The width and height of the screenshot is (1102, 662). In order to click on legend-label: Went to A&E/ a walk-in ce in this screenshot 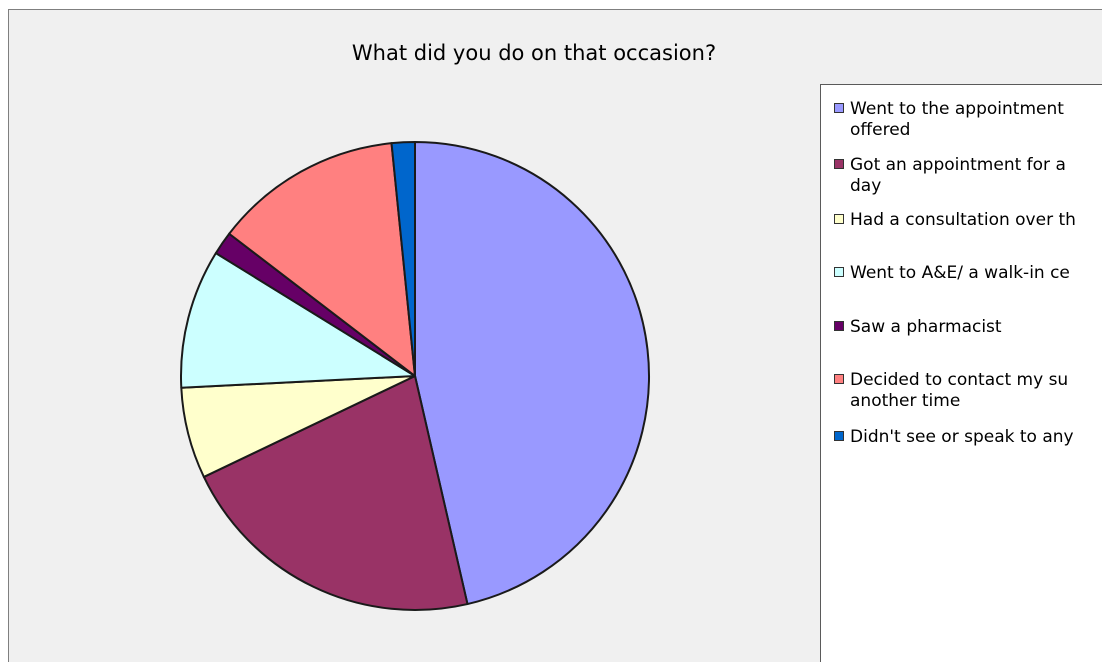, I will do `click(960, 273)`.